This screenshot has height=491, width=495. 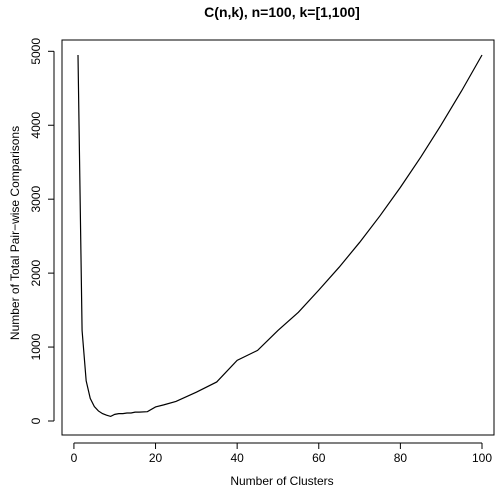 I want to click on y-tick-label: 1000, so click(x=36, y=346).